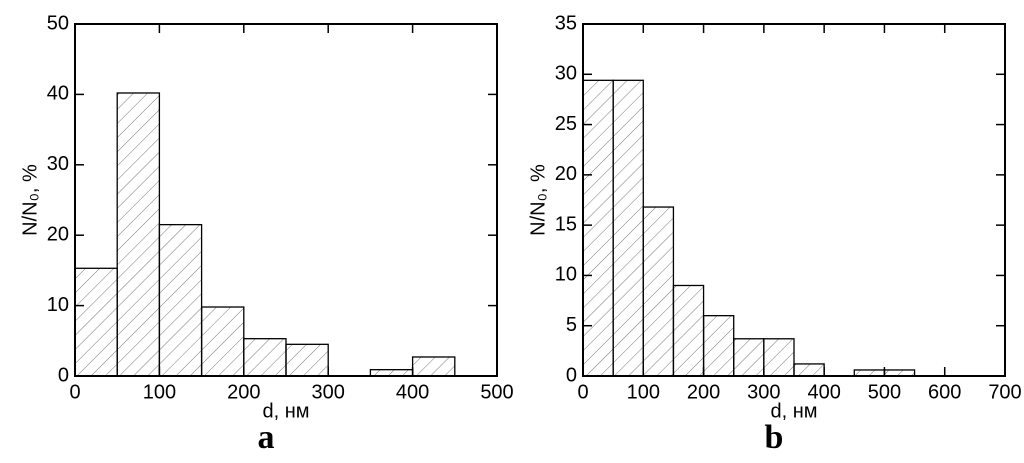  What do you see at coordinates (566, 23) in the screenshot?
I see `y-tick-label: 35` at bounding box center [566, 23].